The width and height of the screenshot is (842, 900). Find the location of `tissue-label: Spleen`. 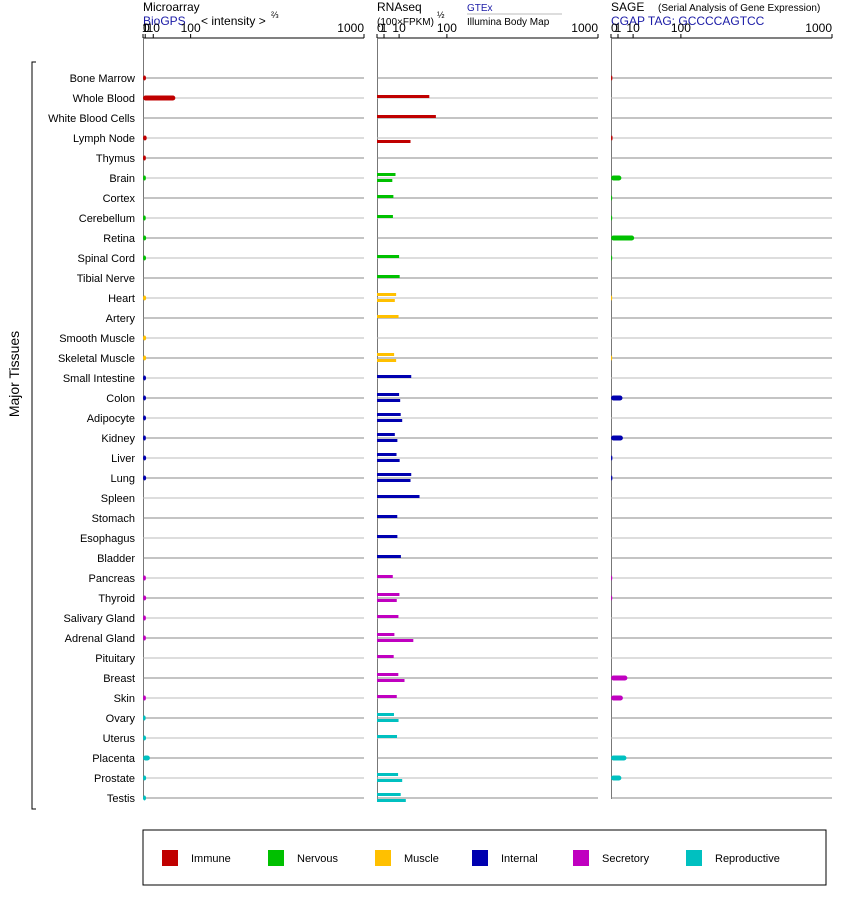

tissue-label: Spleen is located at coordinates (118, 499).